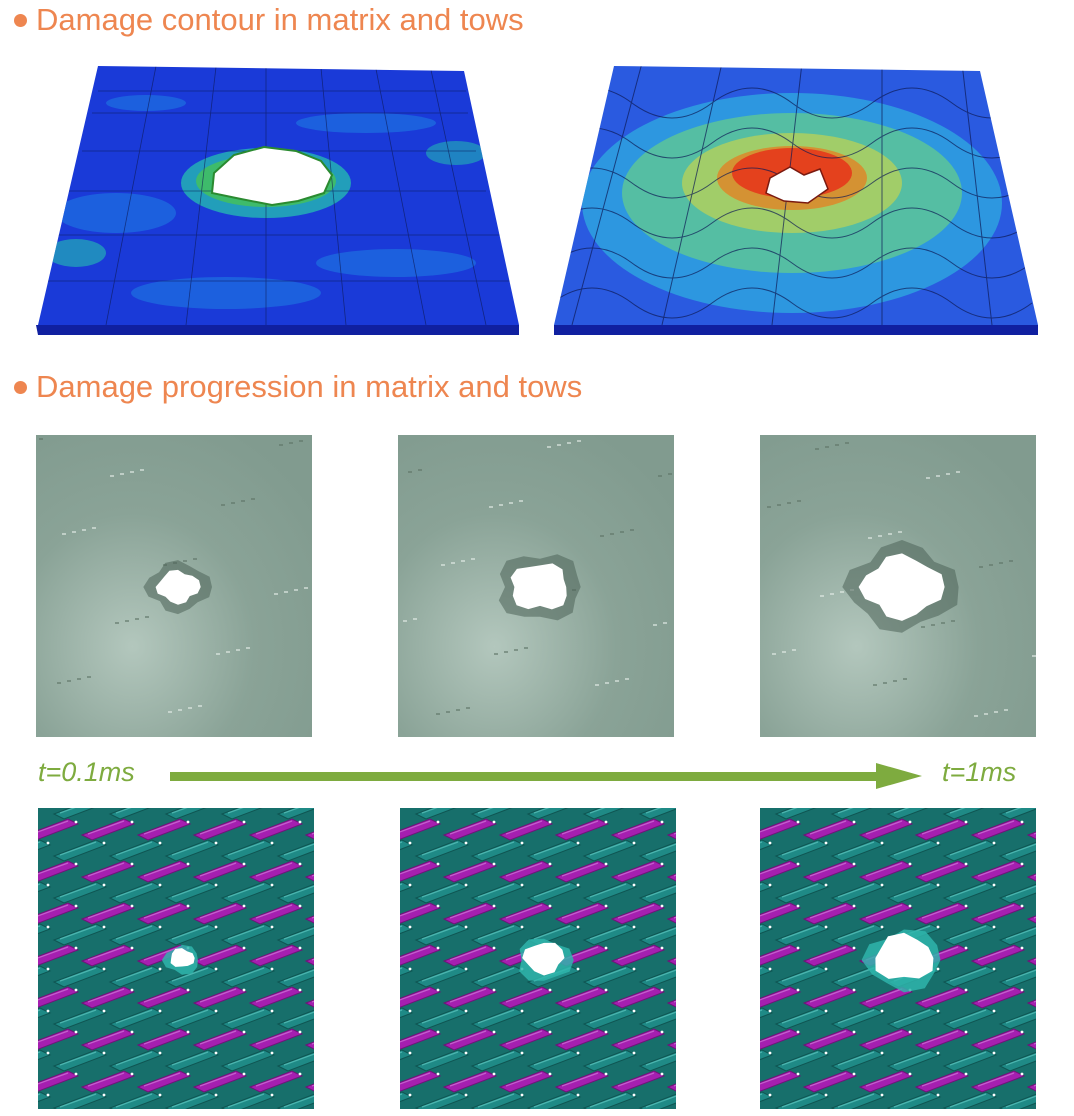  Describe the element at coordinates (538, 958) in the screenshot. I see `tow-progression-mid` at that location.